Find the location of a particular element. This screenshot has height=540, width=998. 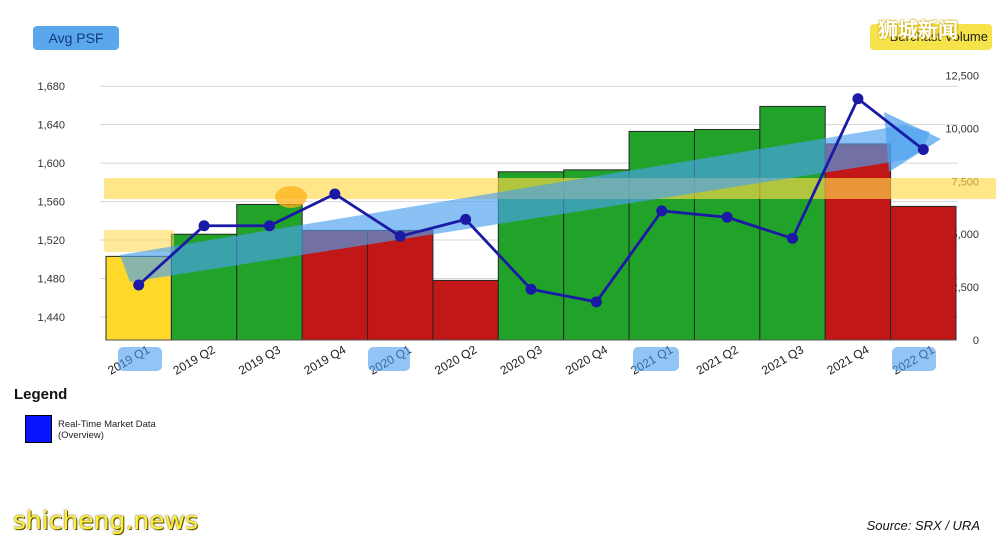

right-tick-label: 0 is located at coordinates (976, 341).